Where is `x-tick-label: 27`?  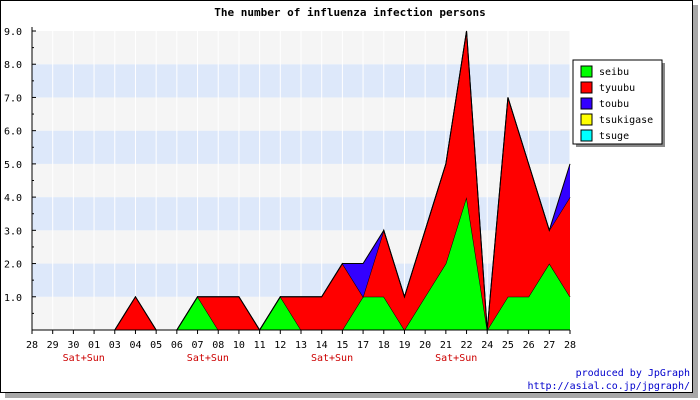 x-tick-label: 27 is located at coordinates (549, 345).